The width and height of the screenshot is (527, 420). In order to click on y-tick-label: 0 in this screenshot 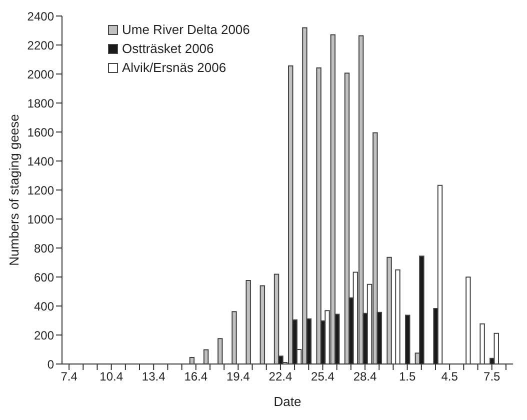, I will do `click(50, 364)`.